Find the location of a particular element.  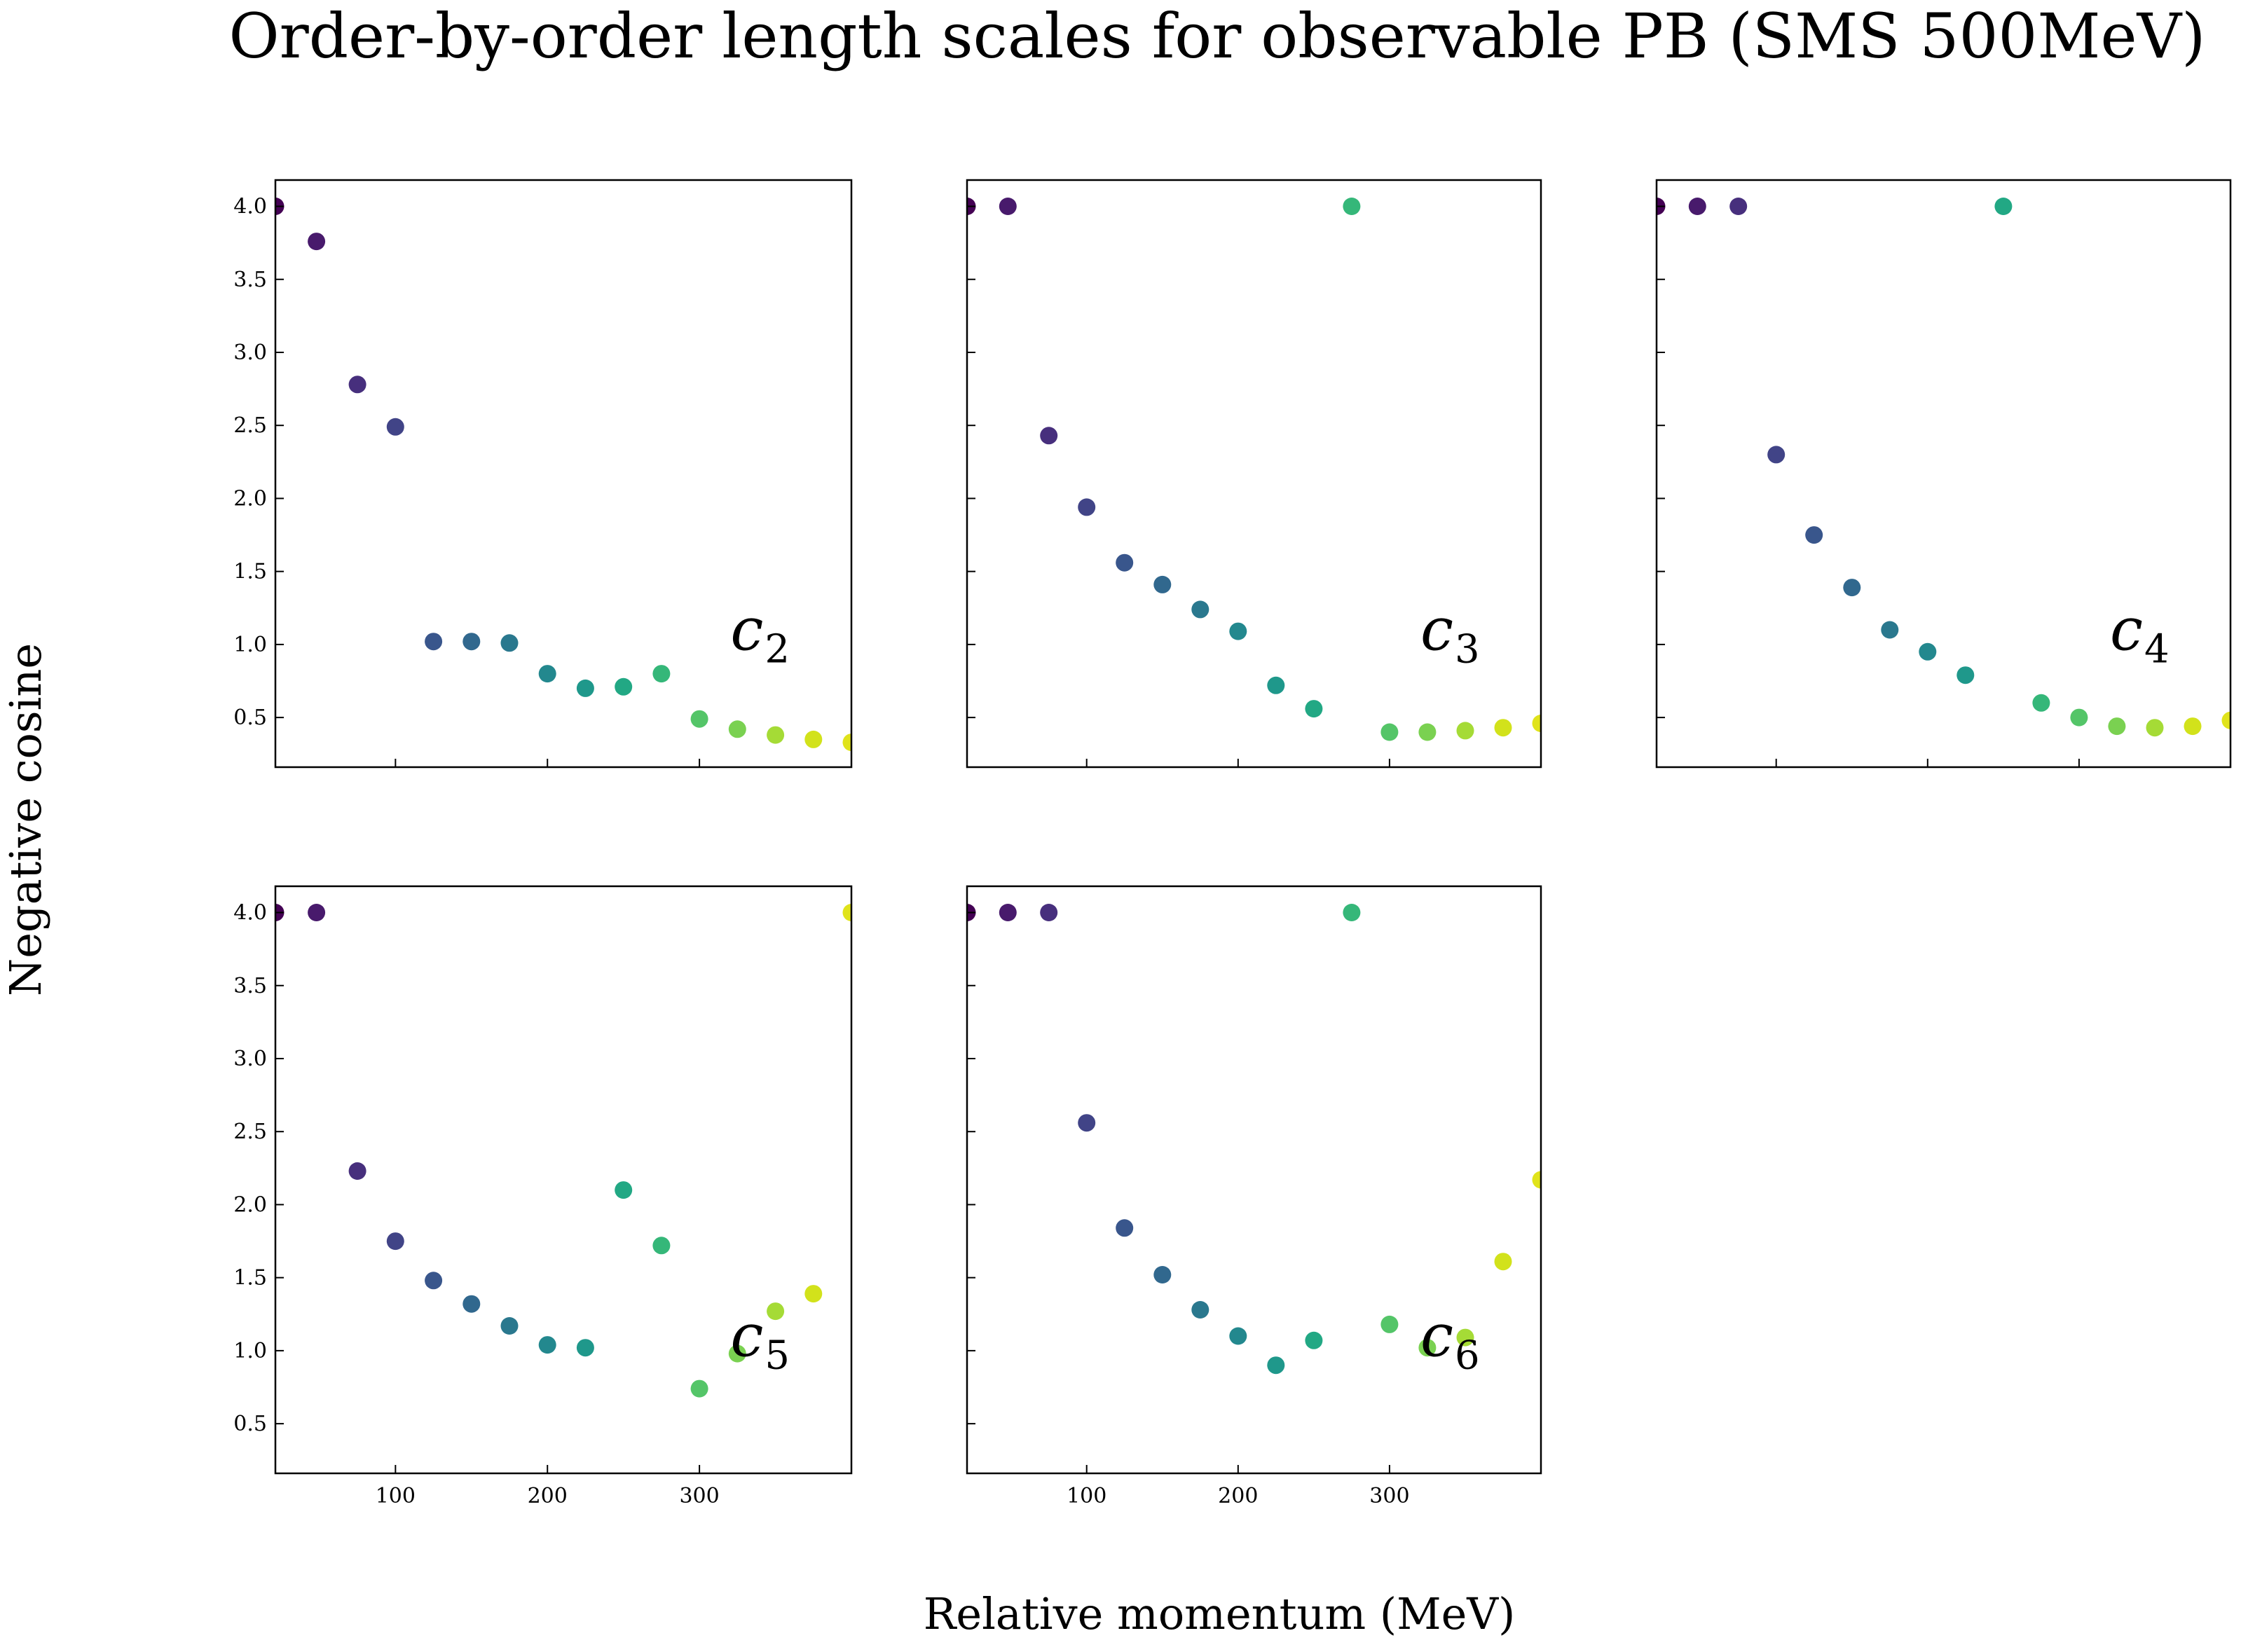

panel-c2: 0.5 1.0 1.5 2.0 2.5 3.0 3.5 4.0 c2 is located at coordinates (543, 474).